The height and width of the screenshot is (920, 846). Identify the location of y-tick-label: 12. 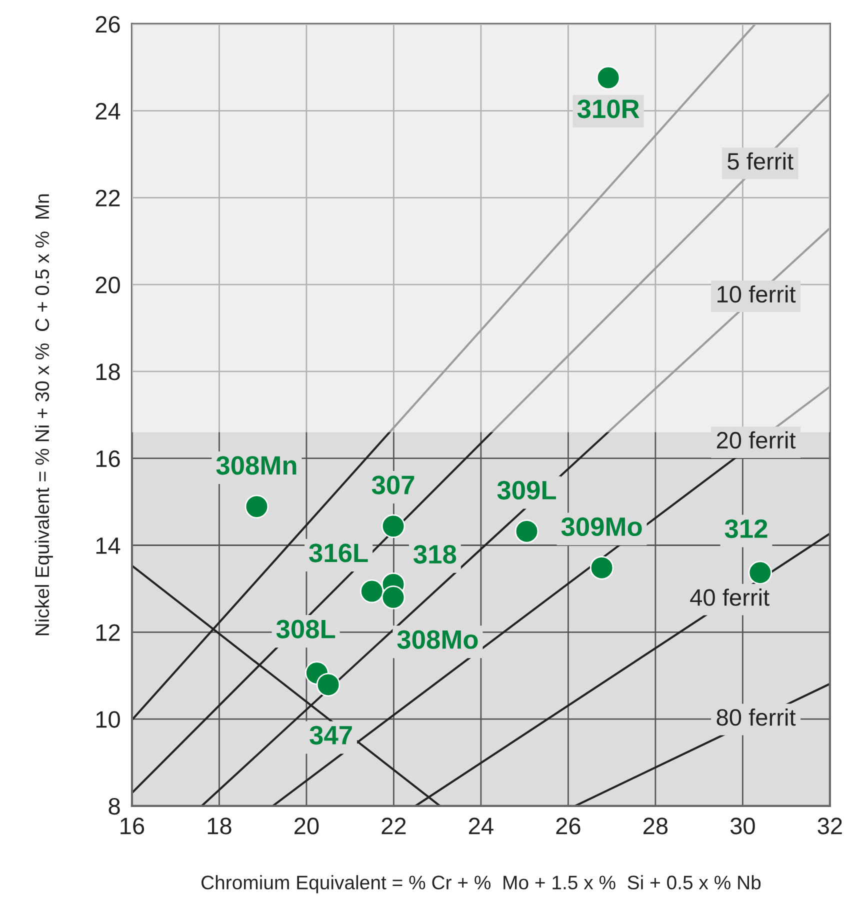
(108, 632).